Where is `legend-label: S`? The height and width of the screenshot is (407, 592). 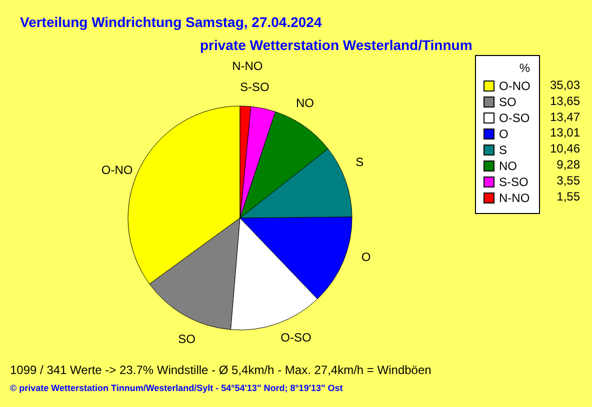 legend-label: S is located at coordinates (503, 150).